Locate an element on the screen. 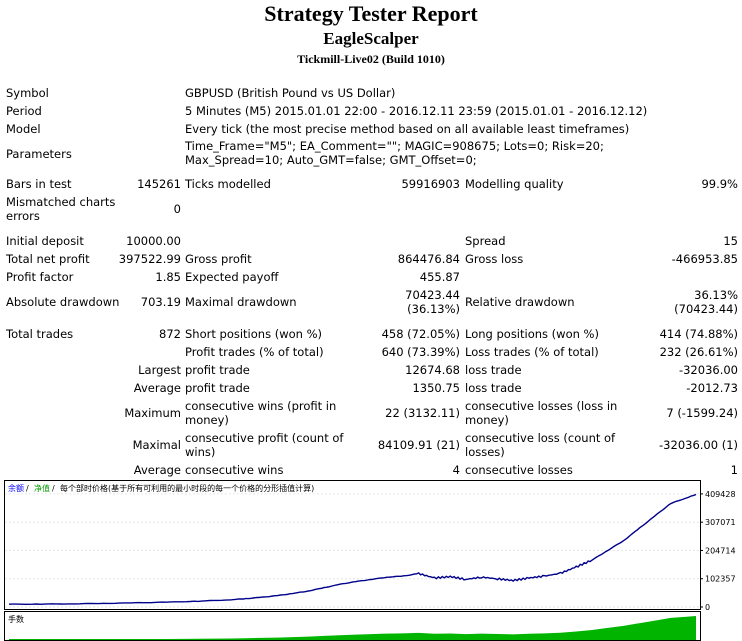 The width and height of the screenshot is (742, 641). profit-trades-value: 640 (73.39%) is located at coordinates (420, 352).